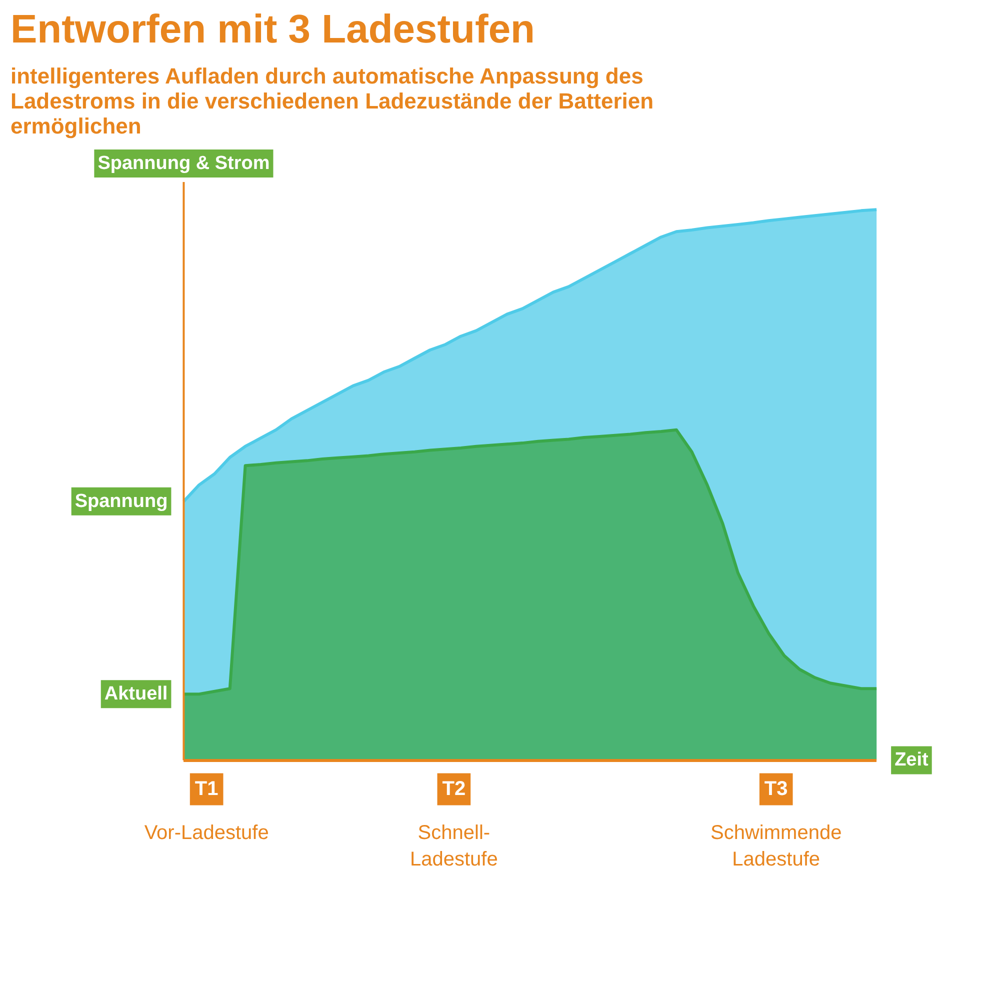  What do you see at coordinates (776, 846) in the screenshot?
I see `text: Schwimmende Ladestufe` at bounding box center [776, 846].